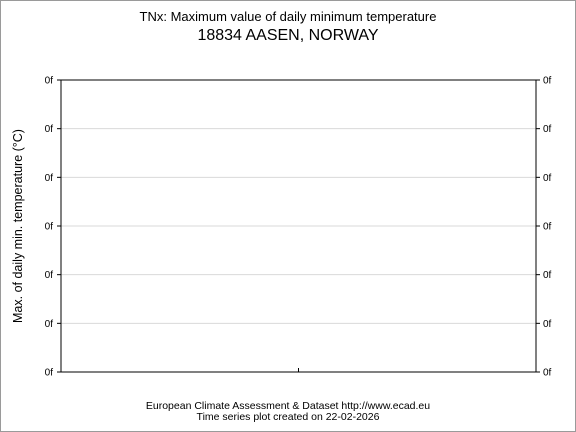 Image resolution: width=576 pixels, height=432 pixels. What do you see at coordinates (288, 35) in the screenshot?
I see `chart-subtitle: 18834 AASEN, NORWAY` at bounding box center [288, 35].